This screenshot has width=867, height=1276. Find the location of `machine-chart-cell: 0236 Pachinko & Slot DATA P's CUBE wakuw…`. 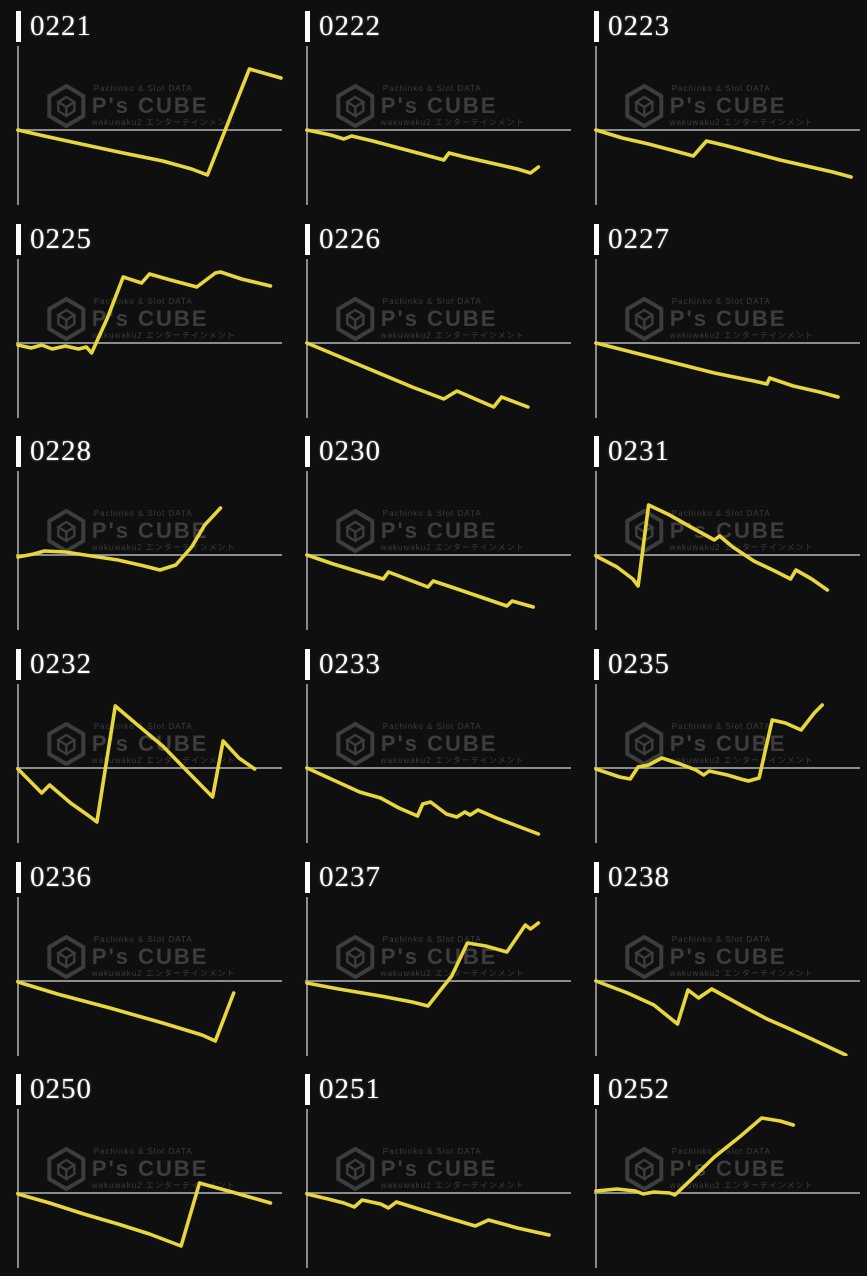

machine-chart-cell: 0236 Pachinko & Slot DATA P's CUBE wakuw… is located at coordinates (144, 957).